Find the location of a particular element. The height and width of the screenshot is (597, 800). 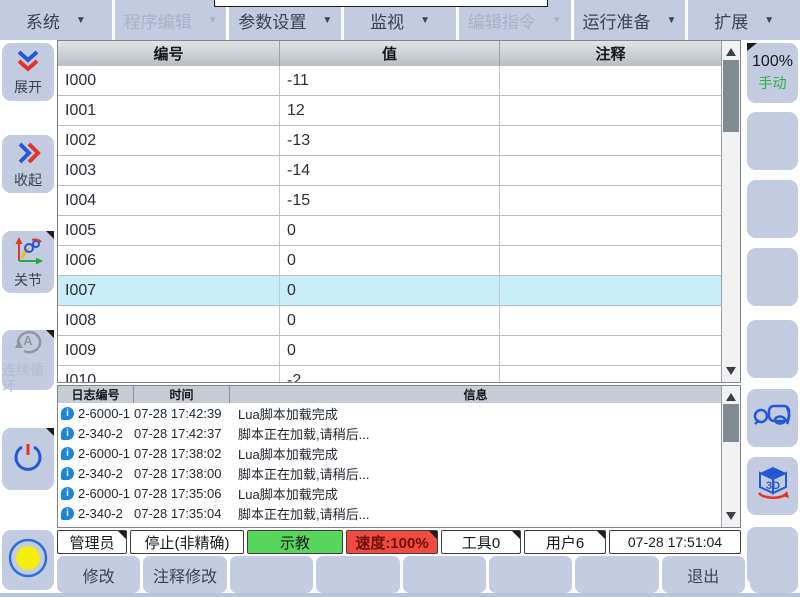

joint-label: 关节 is located at coordinates (28, 279).